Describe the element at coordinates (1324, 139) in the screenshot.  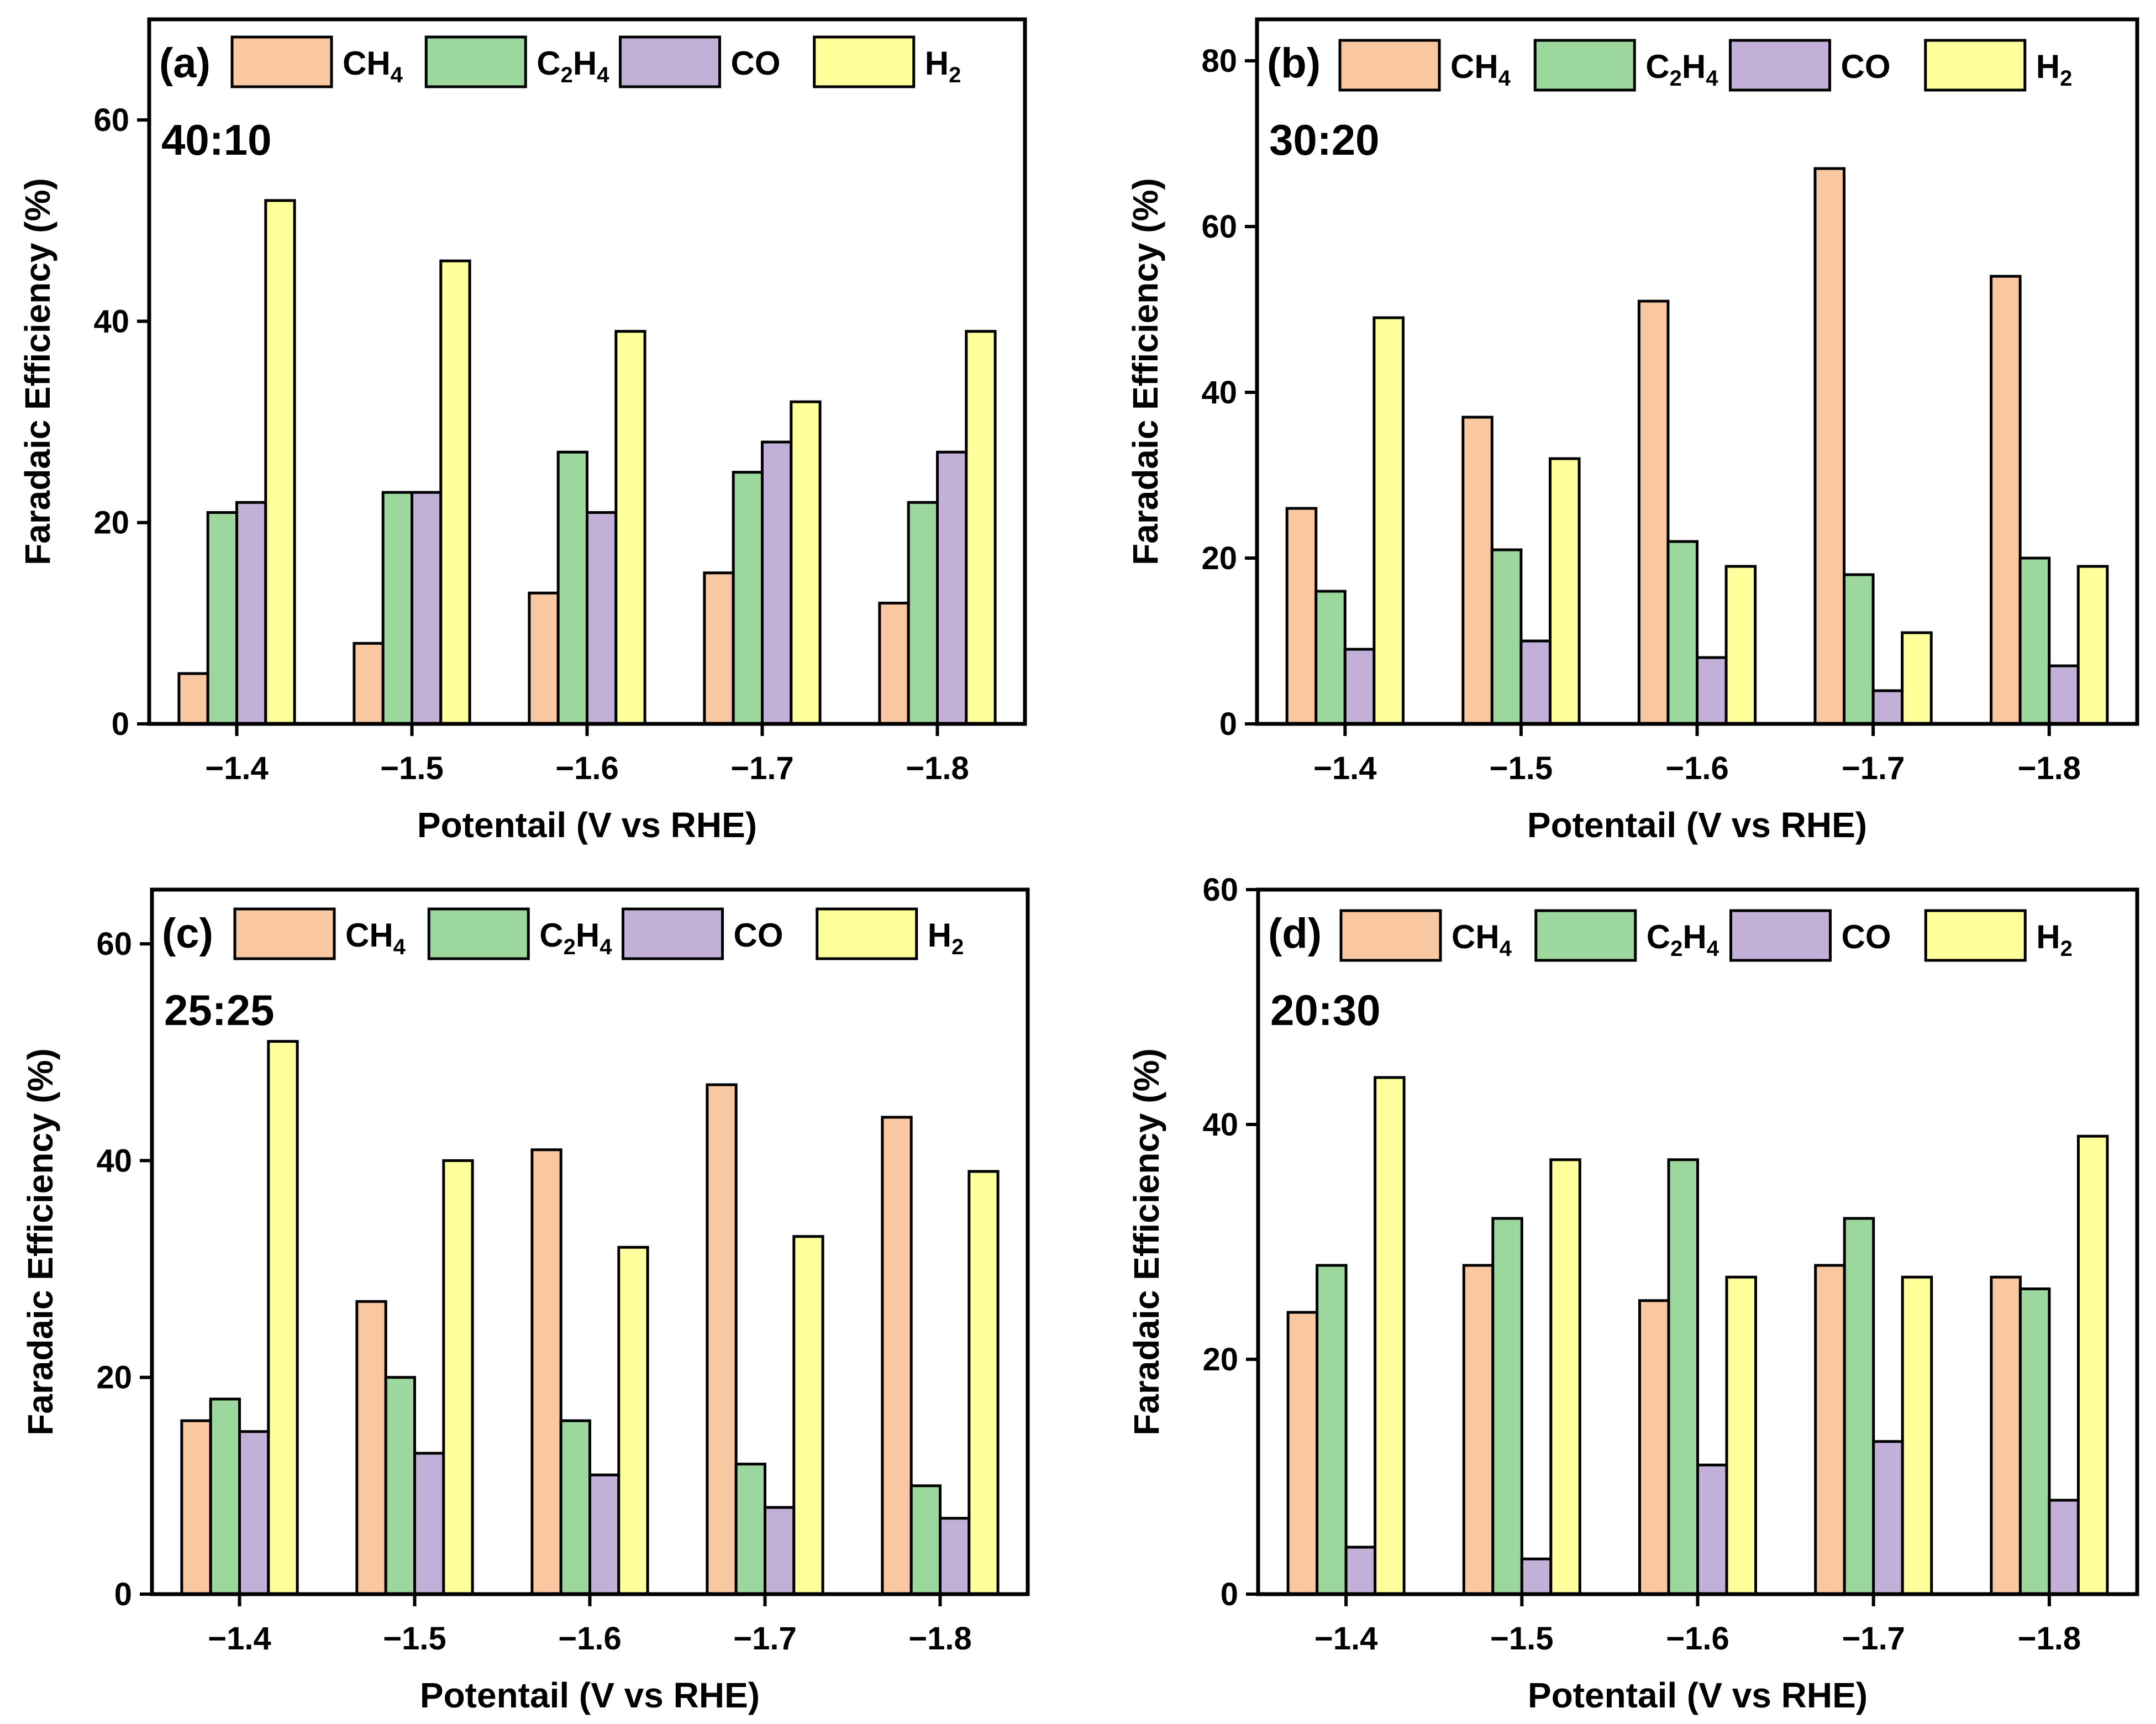
I see `ratio-label: 30:20` at that location.